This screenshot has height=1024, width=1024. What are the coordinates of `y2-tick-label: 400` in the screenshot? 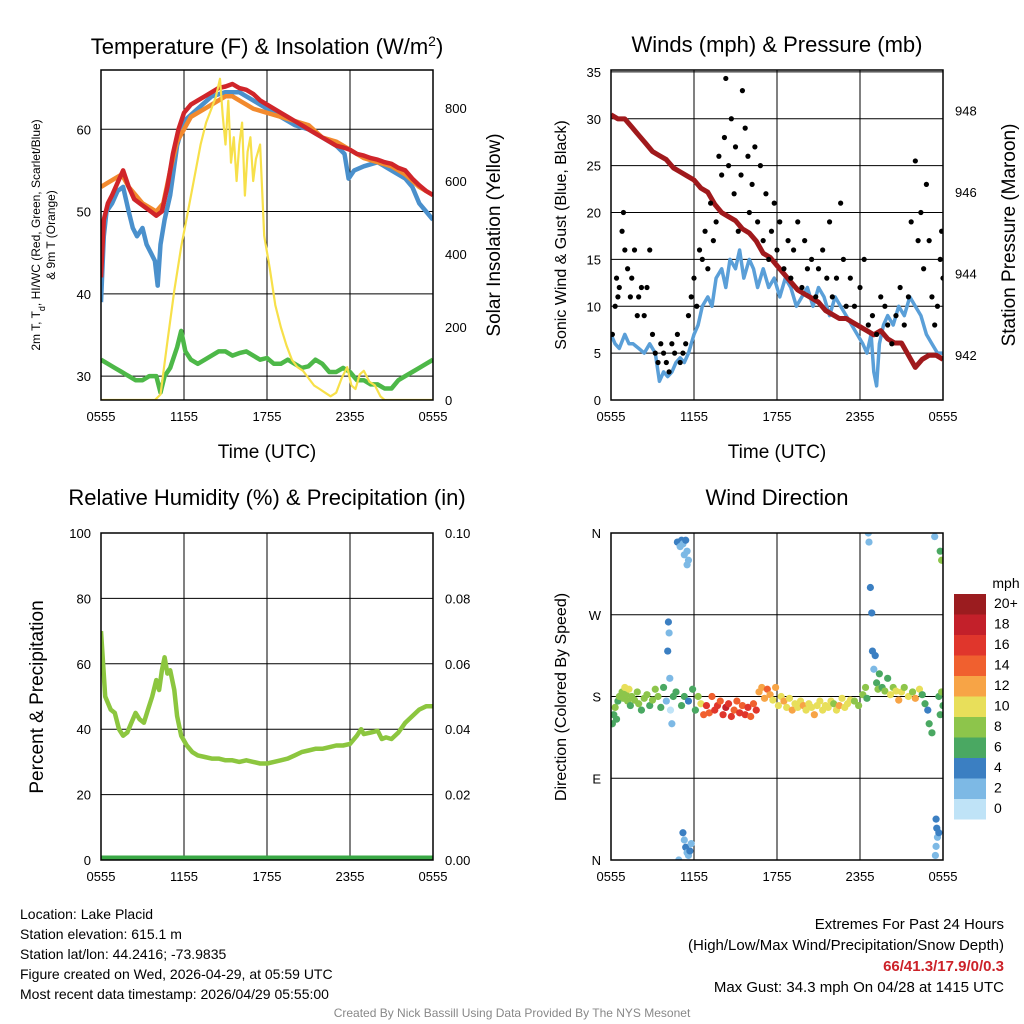 It's located at (456, 254).